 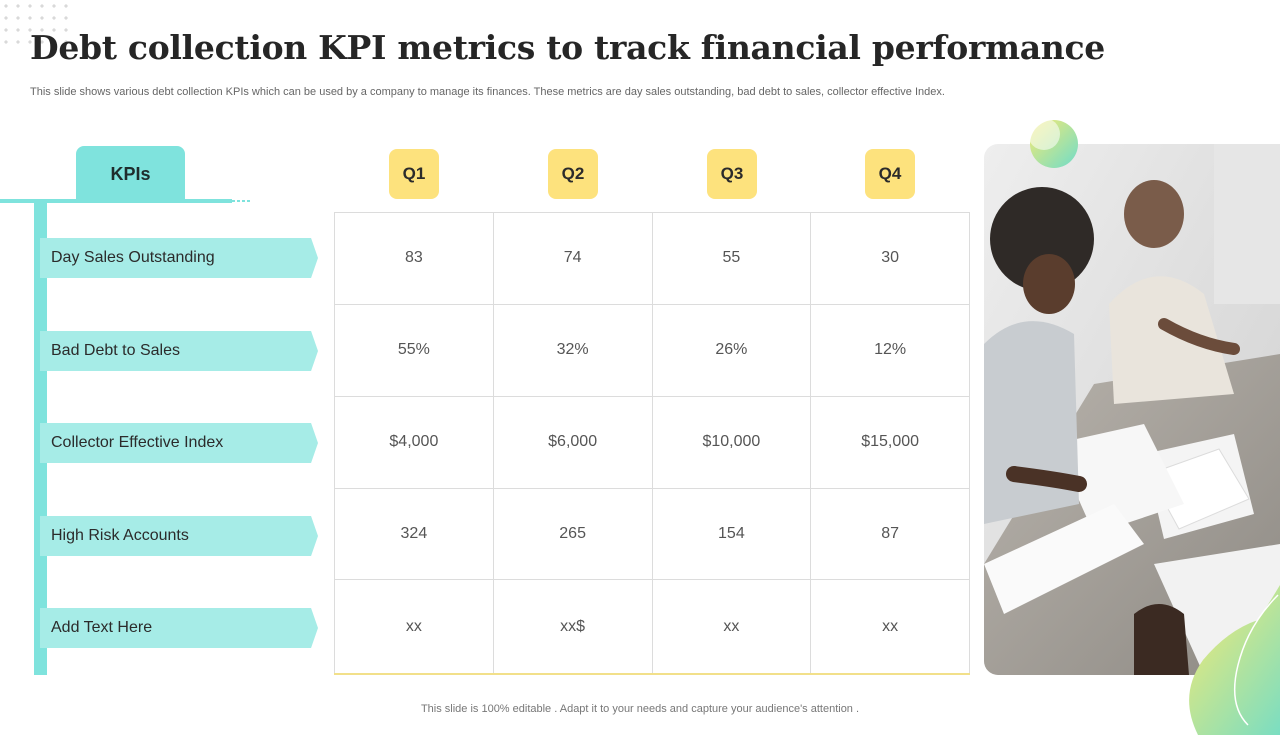 What do you see at coordinates (731, 442) in the screenshot?
I see `table-cell: $10,000` at bounding box center [731, 442].